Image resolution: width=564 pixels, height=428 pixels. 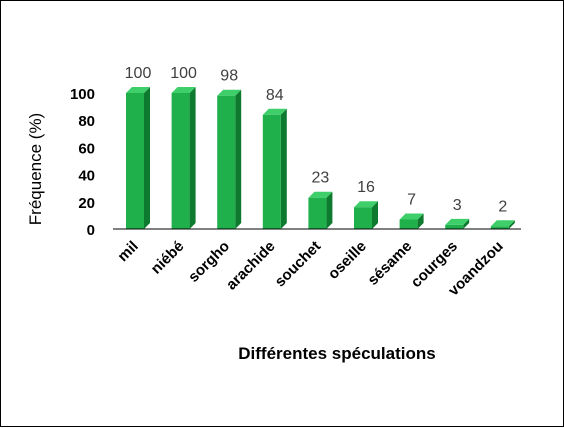 I want to click on y-axis-ticks: 0 20 40 60 80 100, so click(x=82, y=162).